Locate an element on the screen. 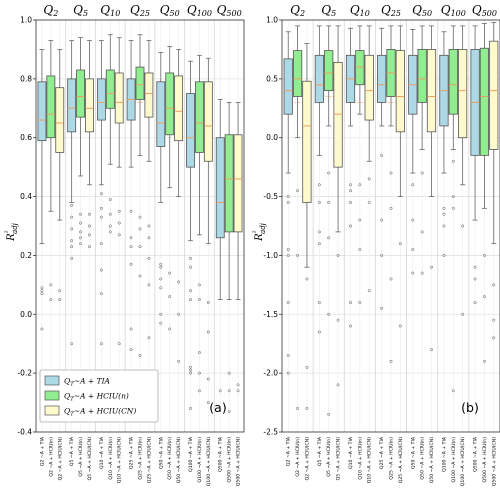 The image size is (500, 500). y-axis-label: R²adj is located at coordinates (259, 231).